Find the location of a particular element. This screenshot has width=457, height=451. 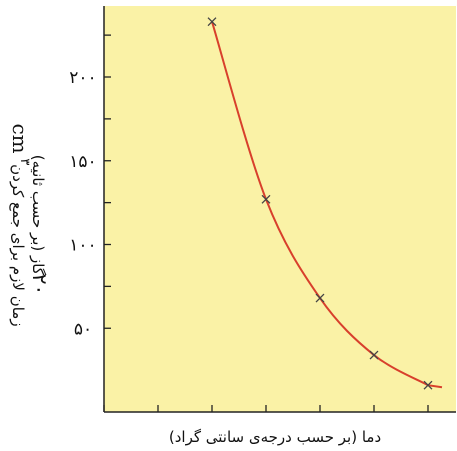

y-title-unit: cm is located at coordinates (20, 138).